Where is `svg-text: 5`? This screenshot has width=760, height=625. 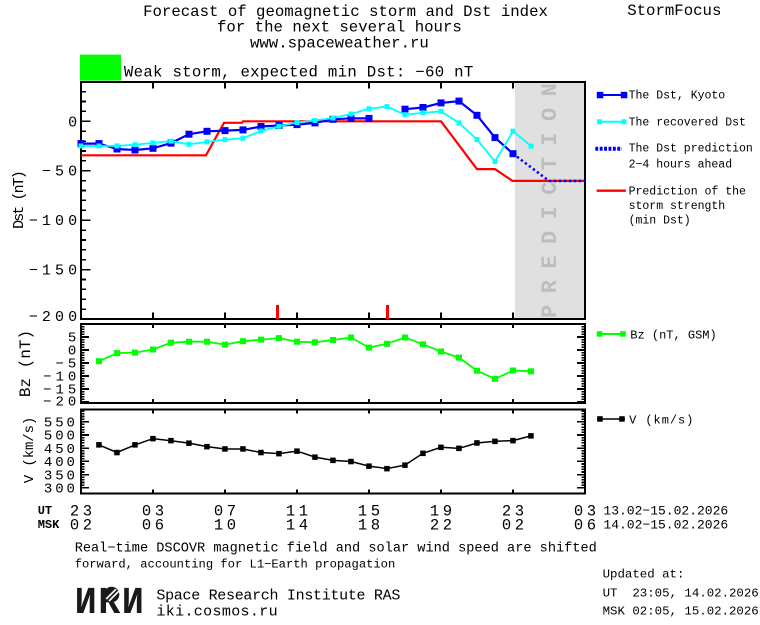
svg-text: 5 is located at coordinates (74, 339).